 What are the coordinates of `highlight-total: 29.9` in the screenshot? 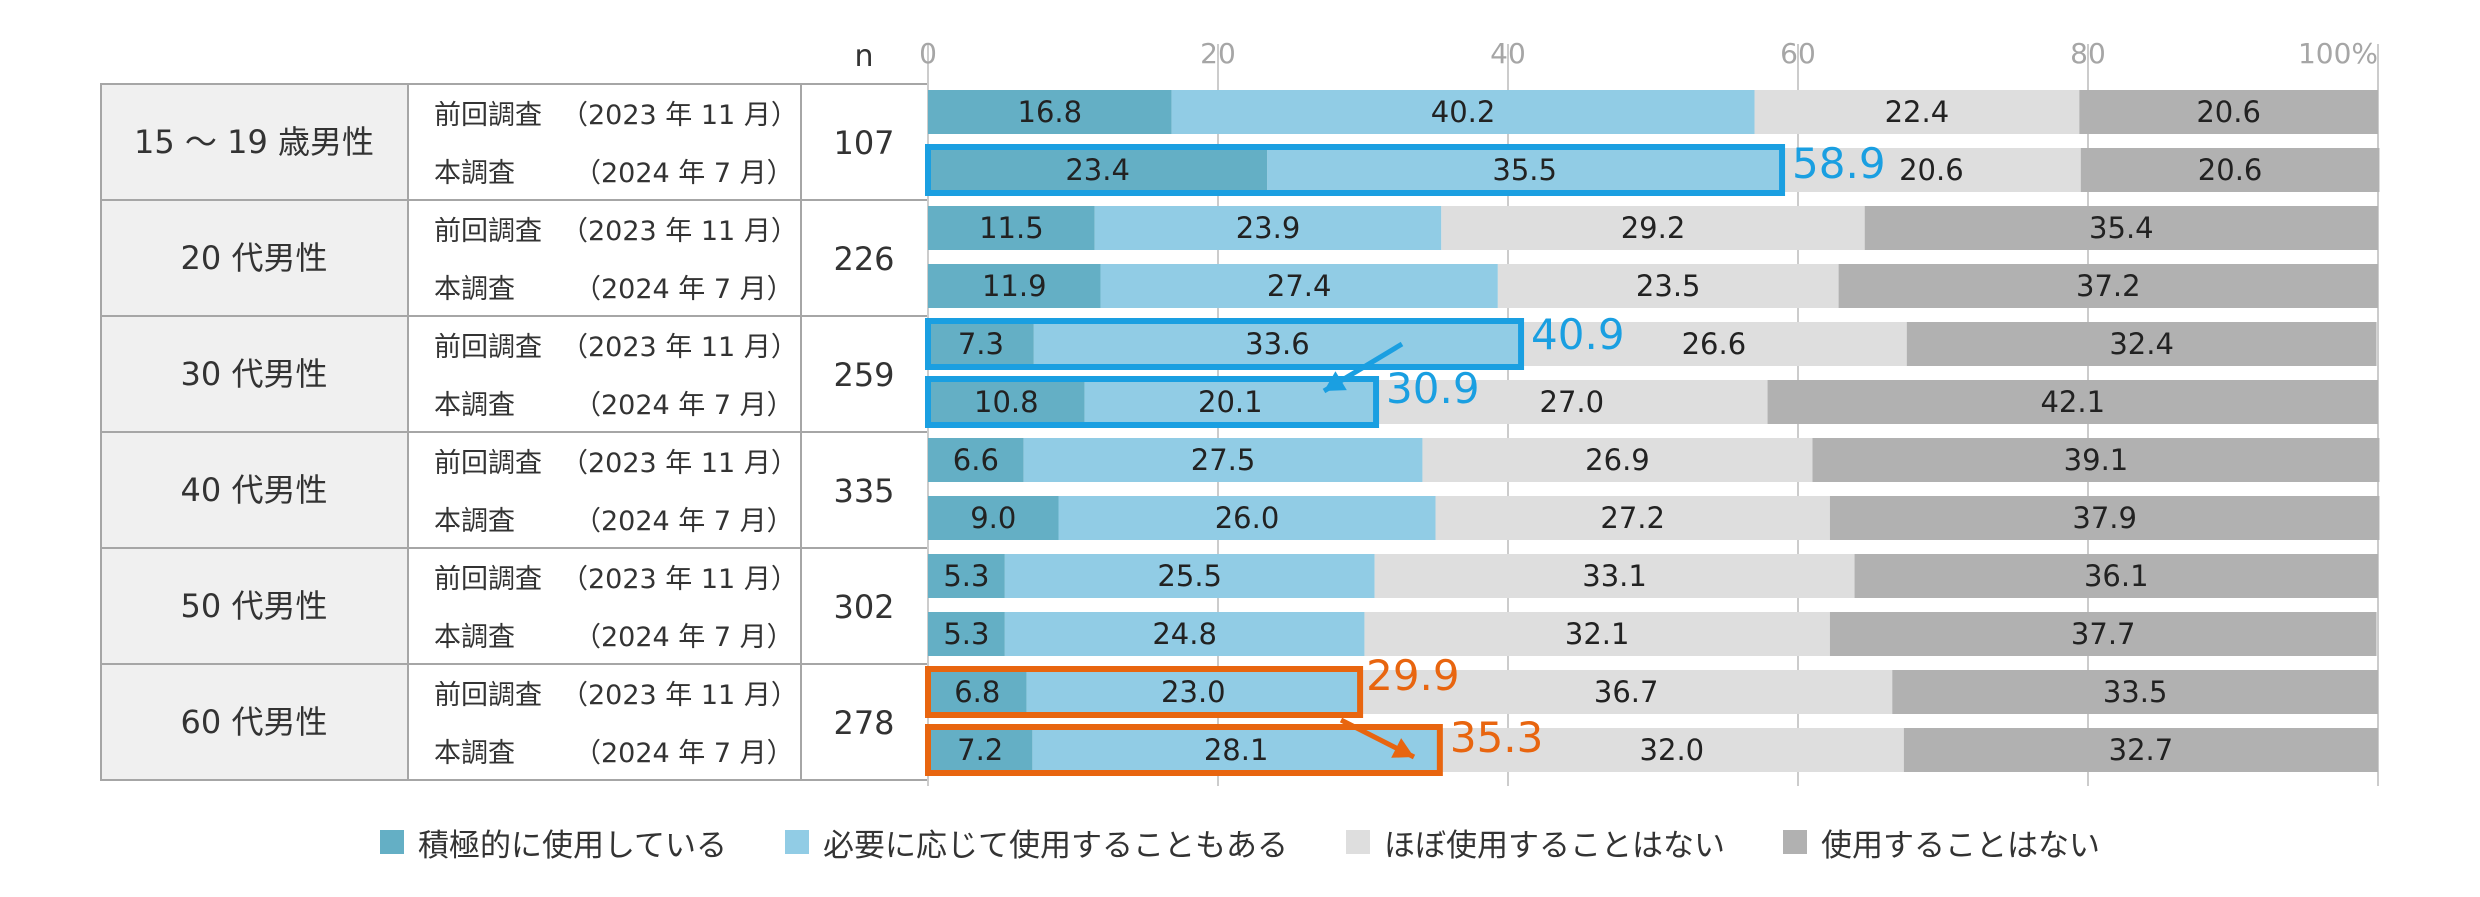 It's located at (1413, 675).